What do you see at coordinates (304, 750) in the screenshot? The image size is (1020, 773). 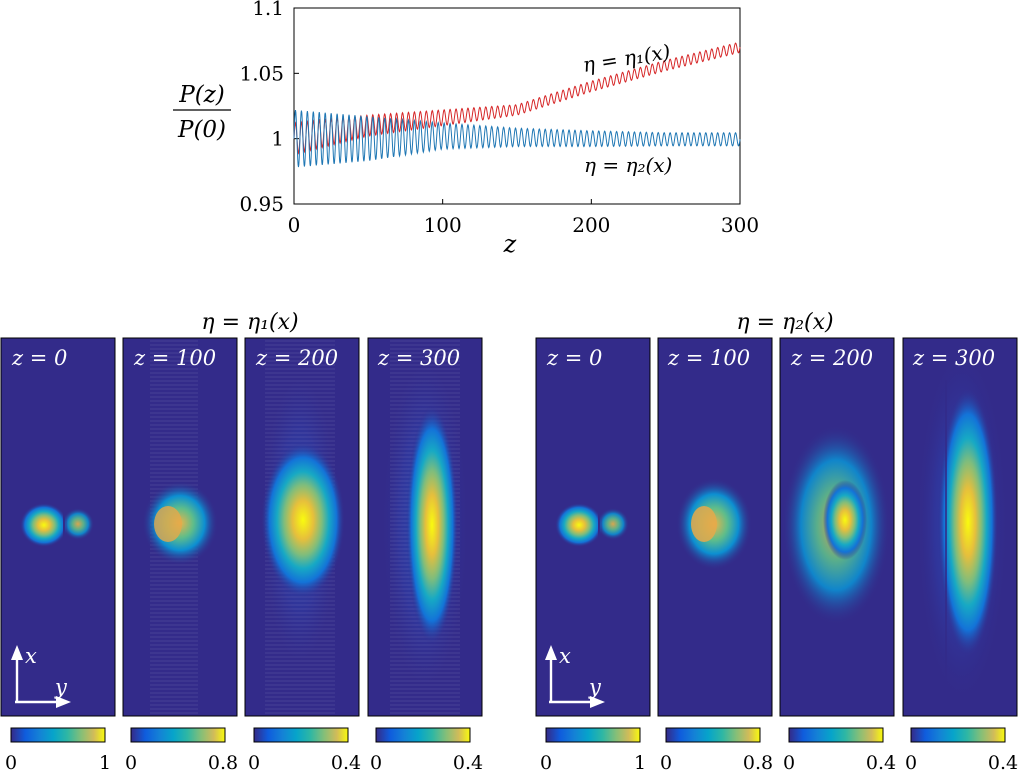 I see `colorbar-eta1-z200: 0 0.4` at bounding box center [304, 750].